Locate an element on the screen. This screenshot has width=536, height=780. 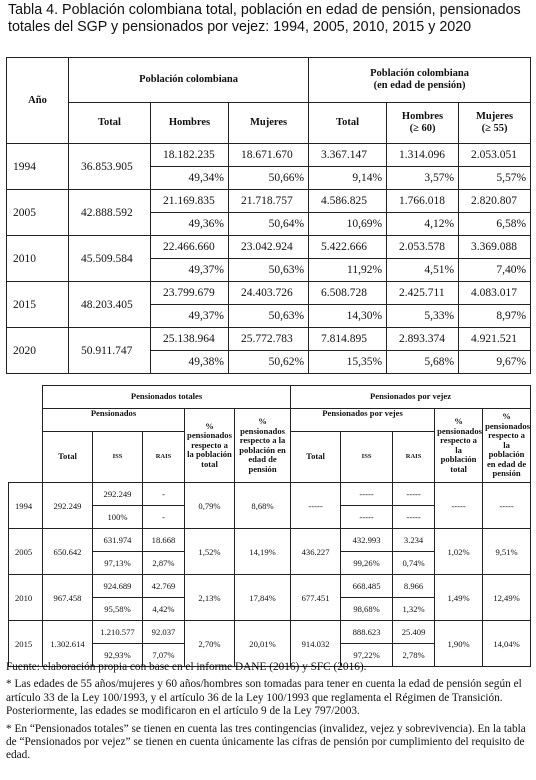
share: 49,38% is located at coordinates (189, 362).